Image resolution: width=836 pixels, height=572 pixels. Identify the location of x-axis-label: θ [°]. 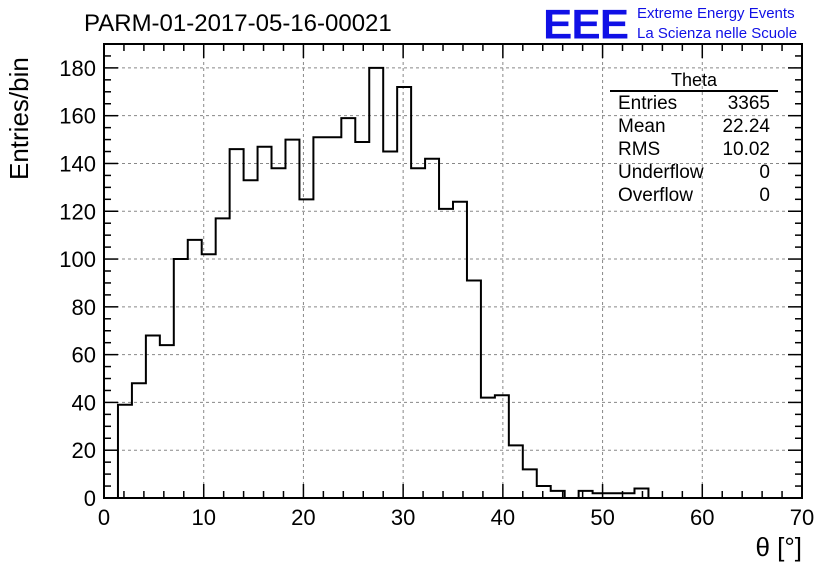
(778, 547).